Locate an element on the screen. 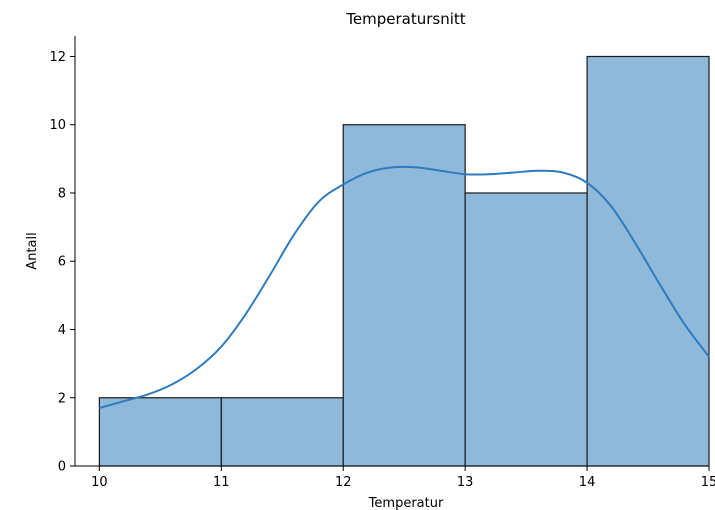  y-ticks-layer: 0 2 4 6 8 10 12 is located at coordinates (62, 262).